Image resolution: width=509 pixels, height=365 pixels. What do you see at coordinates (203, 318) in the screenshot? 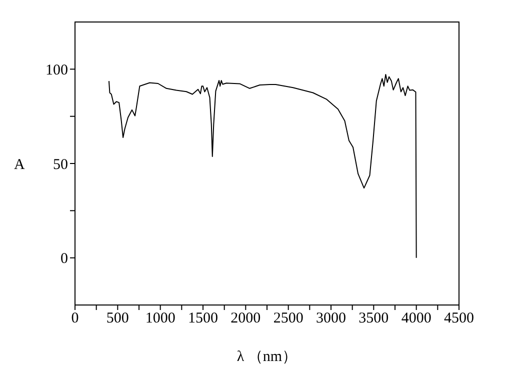
I see `x-tick-label: 1500` at bounding box center [203, 318].